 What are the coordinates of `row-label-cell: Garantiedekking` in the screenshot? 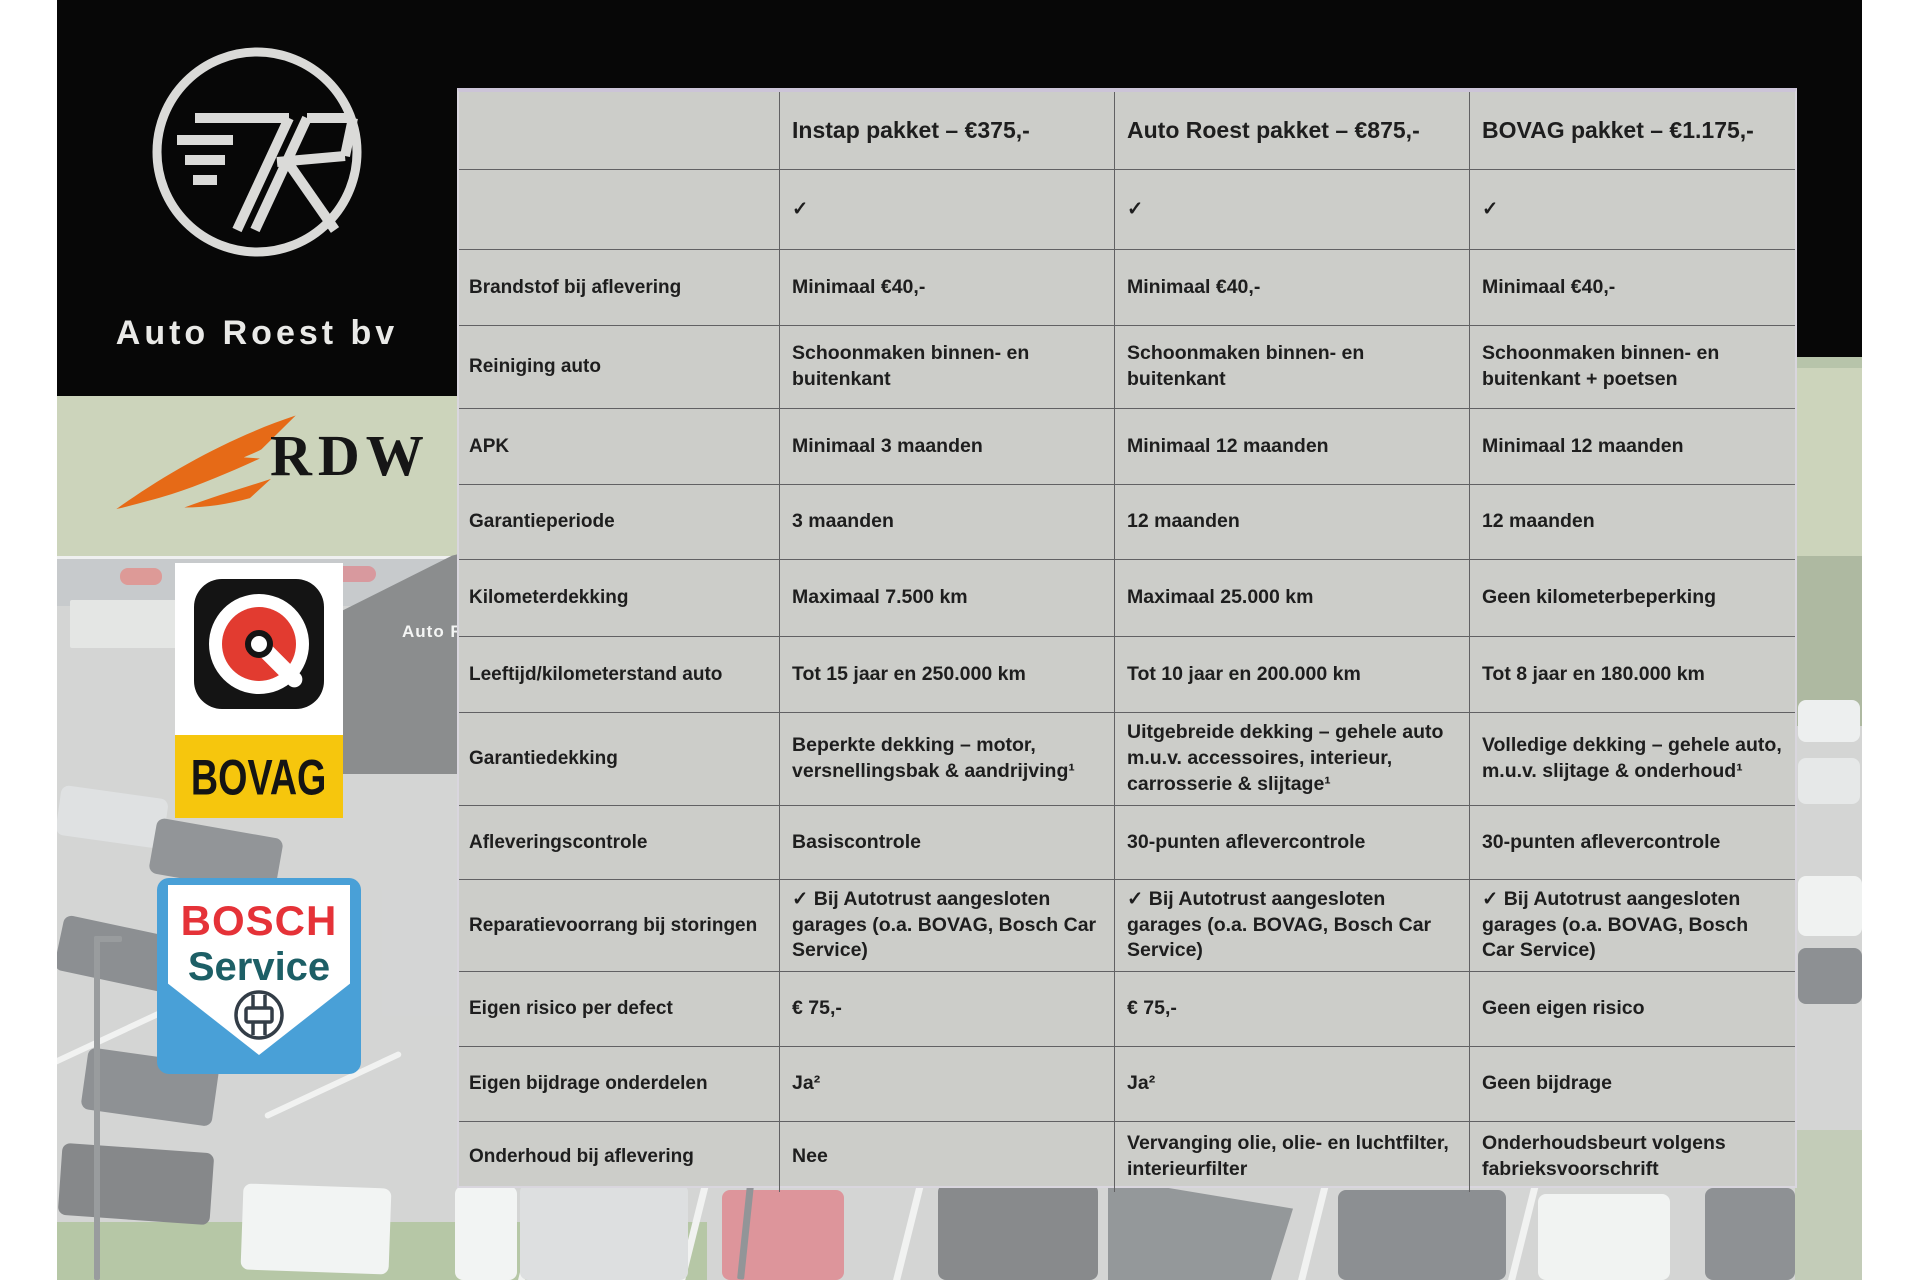 It's located at (619, 758).